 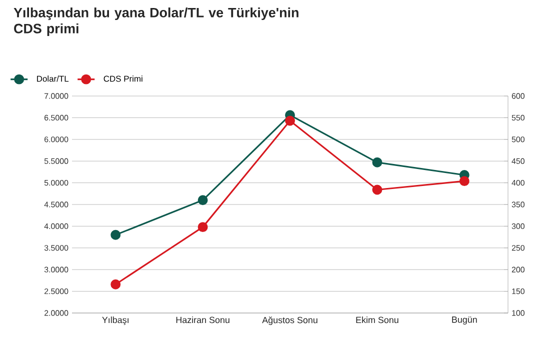 What do you see at coordinates (377, 320) in the screenshot?
I see `x-tick-label: Ekim Sonu` at bounding box center [377, 320].